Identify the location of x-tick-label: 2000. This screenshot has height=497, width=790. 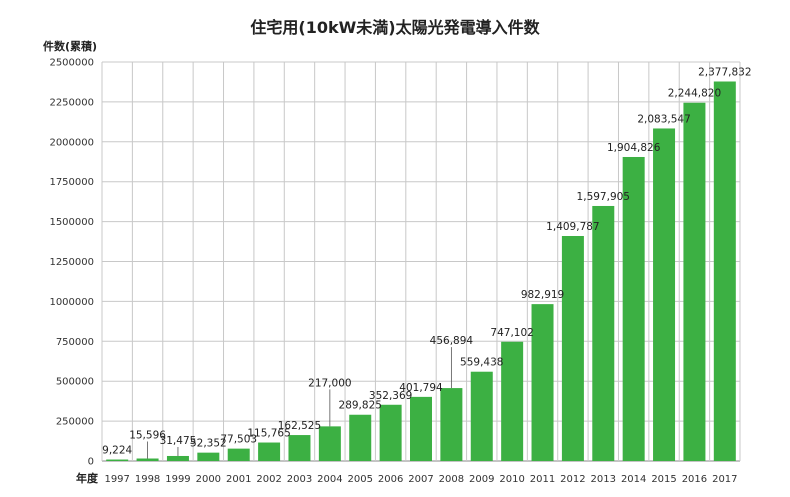
(208, 479).